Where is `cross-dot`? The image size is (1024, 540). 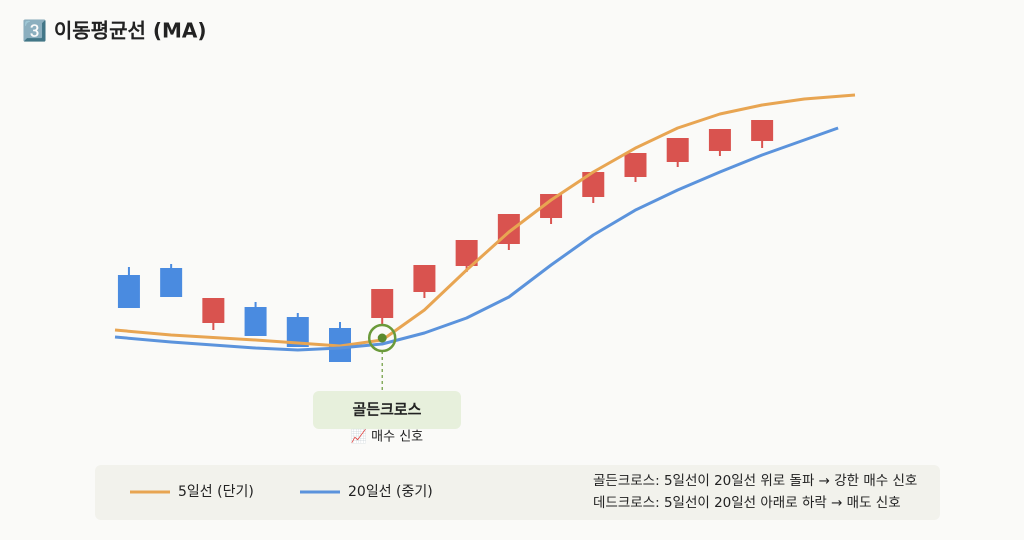 cross-dot is located at coordinates (382, 338).